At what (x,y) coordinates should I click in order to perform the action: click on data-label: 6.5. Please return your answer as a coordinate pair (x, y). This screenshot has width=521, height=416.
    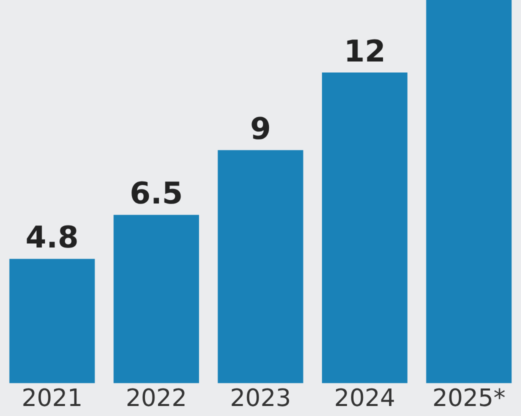
    Looking at the image, I should click on (156, 194).